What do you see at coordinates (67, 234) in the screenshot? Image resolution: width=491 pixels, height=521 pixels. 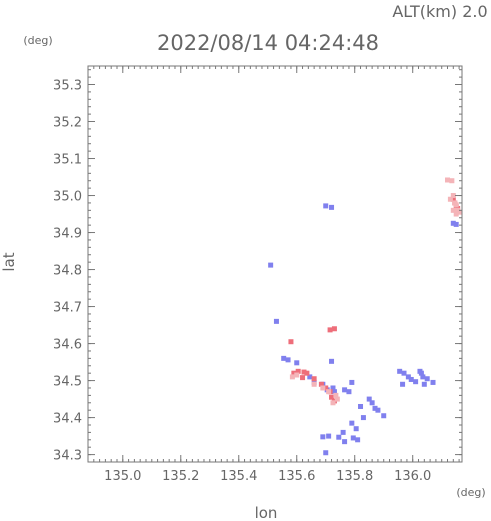 I see `y-tick-label: 34.9` at bounding box center [67, 234].